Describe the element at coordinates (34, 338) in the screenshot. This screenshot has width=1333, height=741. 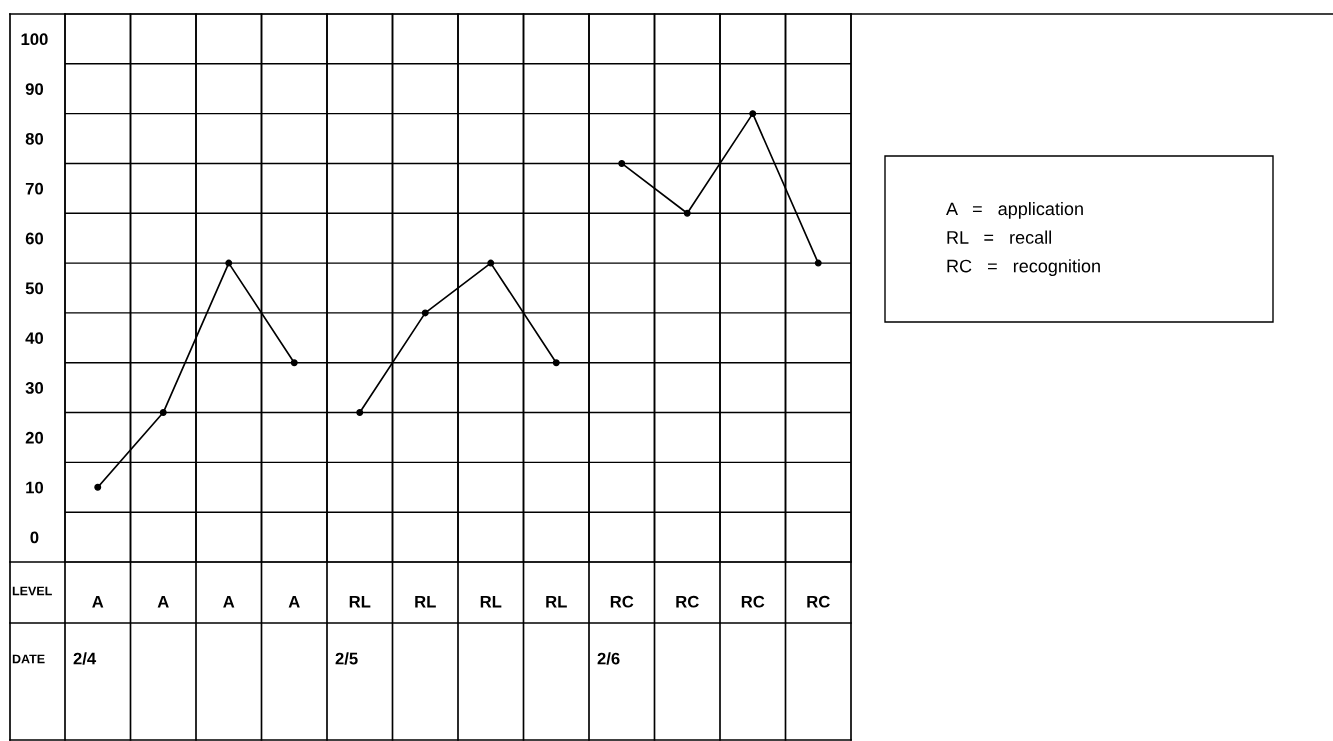
I see `y-tick-label: 40` at that location.